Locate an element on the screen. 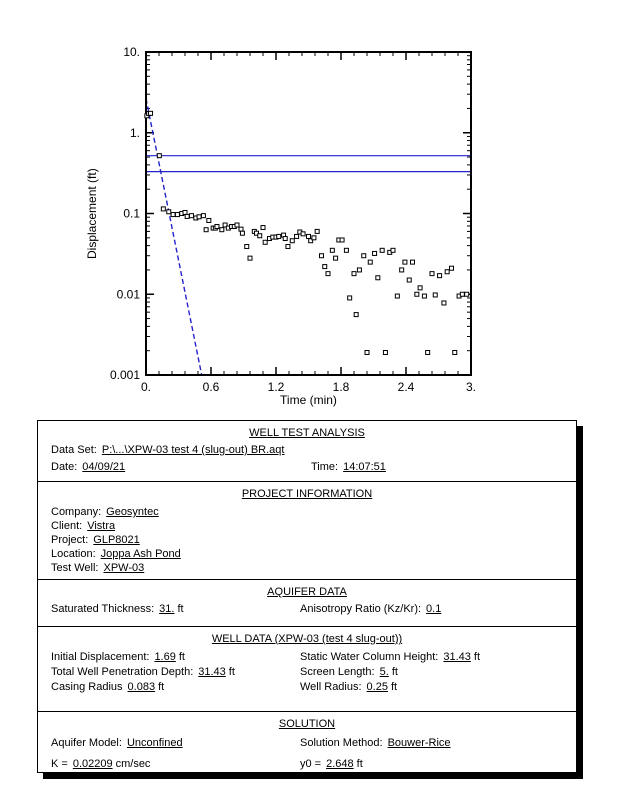 This screenshot has height=800, width=618. k-unit: cm/sec is located at coordinates (133, 764).